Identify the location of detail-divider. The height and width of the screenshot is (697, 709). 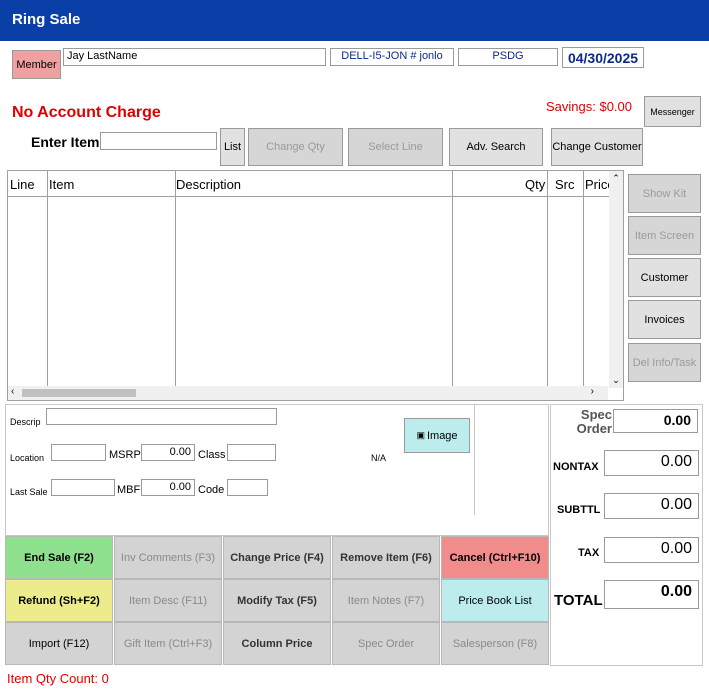
(474, 460).